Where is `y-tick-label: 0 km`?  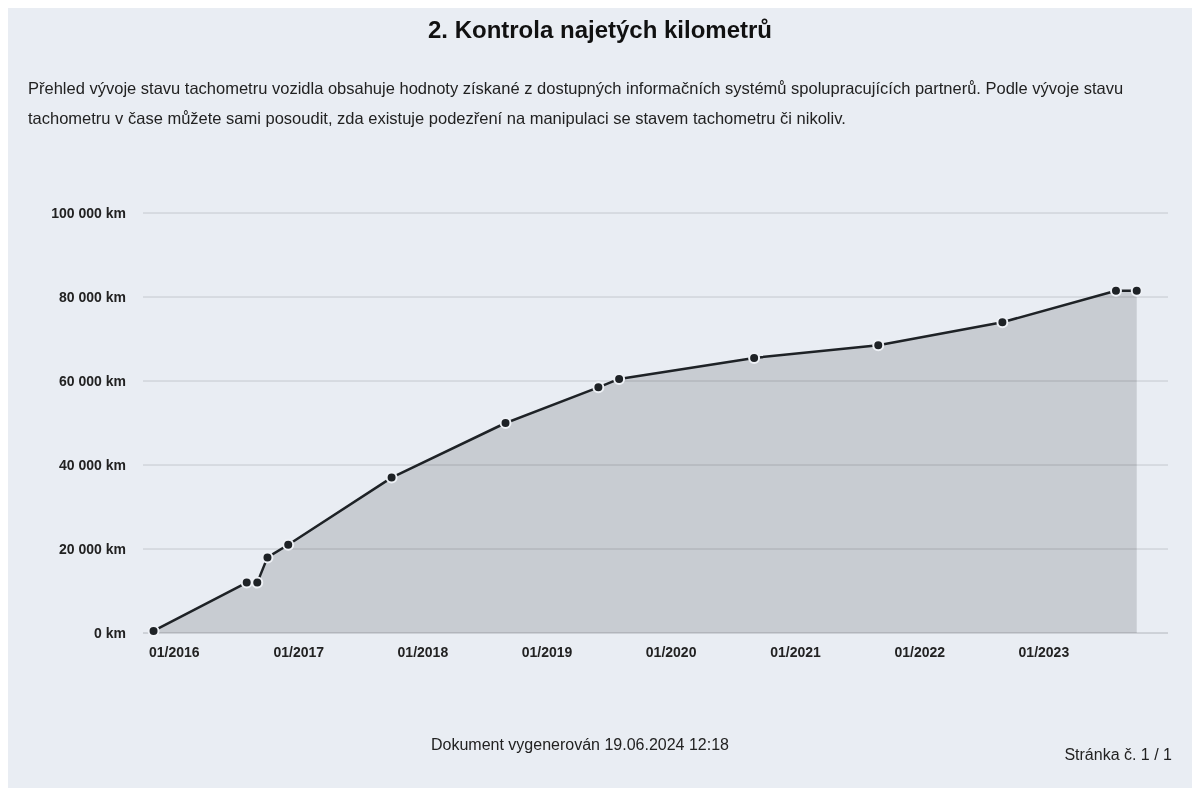 y-tick-label: 0 km is located at coordinates (110, 632).